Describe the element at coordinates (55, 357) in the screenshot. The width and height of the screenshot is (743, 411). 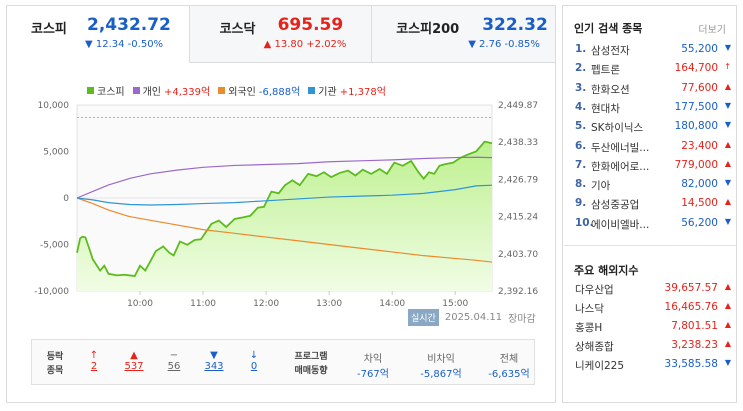
I see `breadth-label-line1: 등락` at that location.